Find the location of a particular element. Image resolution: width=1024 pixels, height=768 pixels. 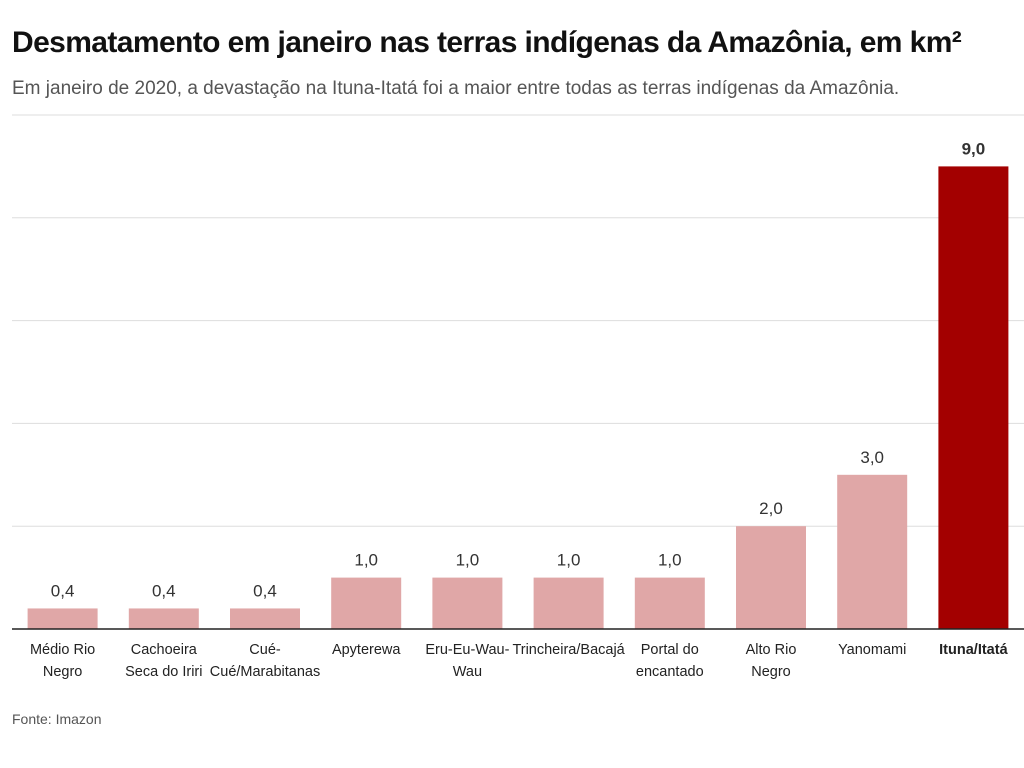

category-label: Apyterewa is located at coordinates (366, 650).